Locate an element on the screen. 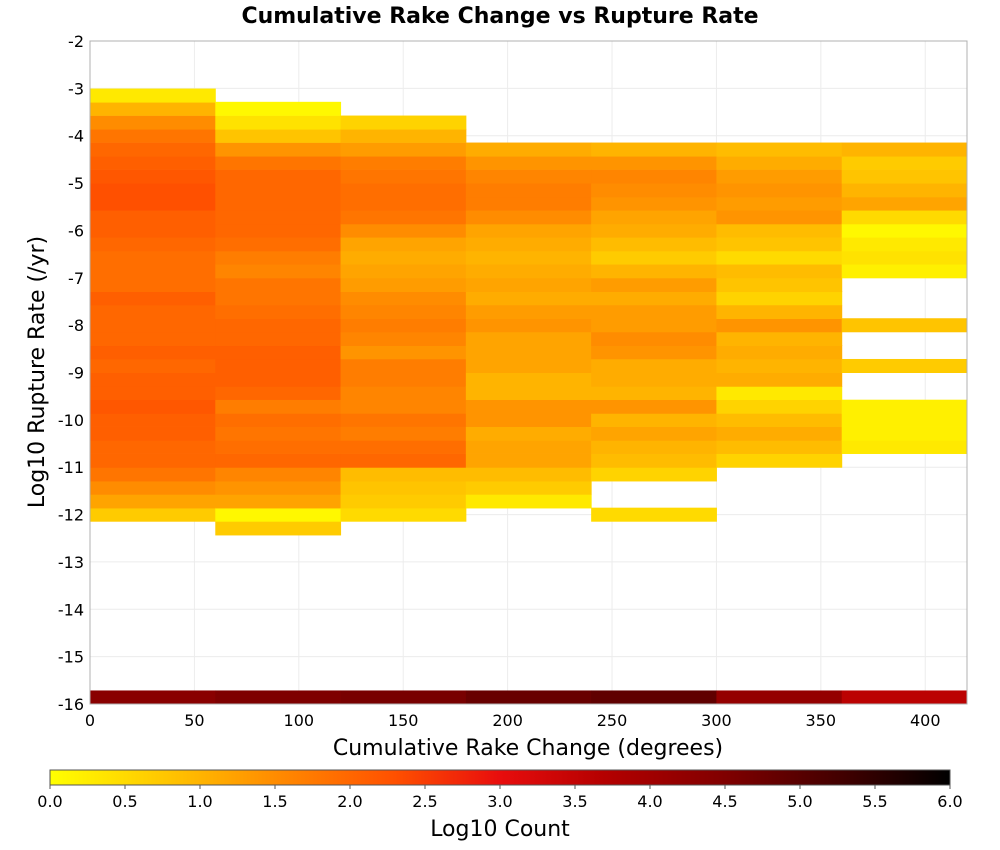  y-tick-label-0: -2 is located at coordinates (76, 41).